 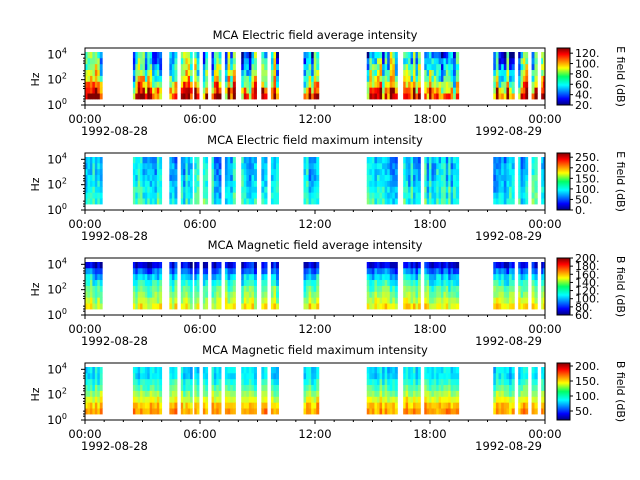 What do you see at coordinates (35, 184) in the screenshot?
I see `y-axis-label: Hz` at bounding box center [35, 184].